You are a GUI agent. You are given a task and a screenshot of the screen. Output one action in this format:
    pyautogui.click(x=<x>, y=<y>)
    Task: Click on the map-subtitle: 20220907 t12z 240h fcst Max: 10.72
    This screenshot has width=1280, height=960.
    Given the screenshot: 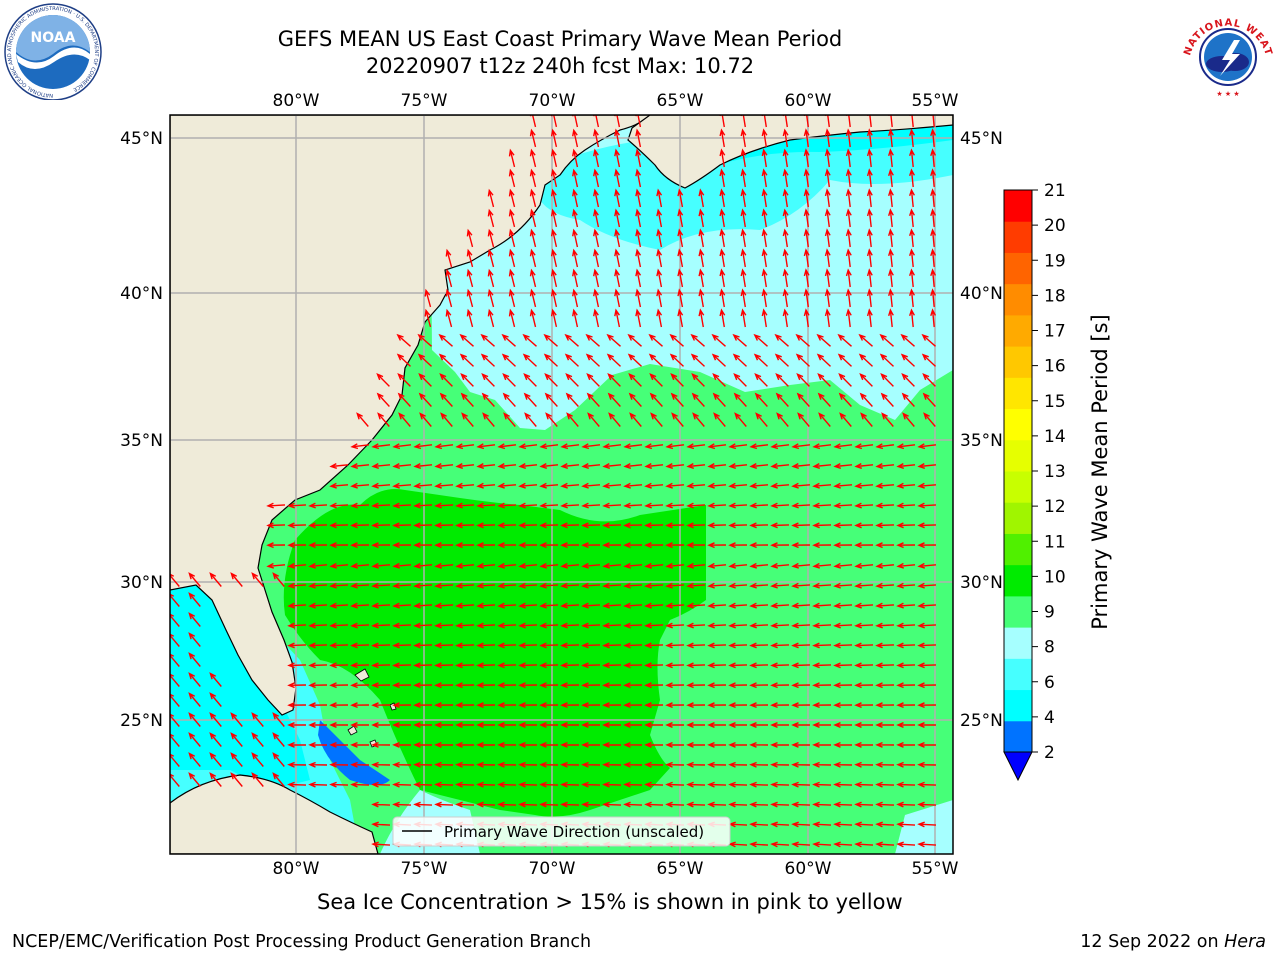 What is the action you would take?
    pyautogui.click(x=560, y=66)
    